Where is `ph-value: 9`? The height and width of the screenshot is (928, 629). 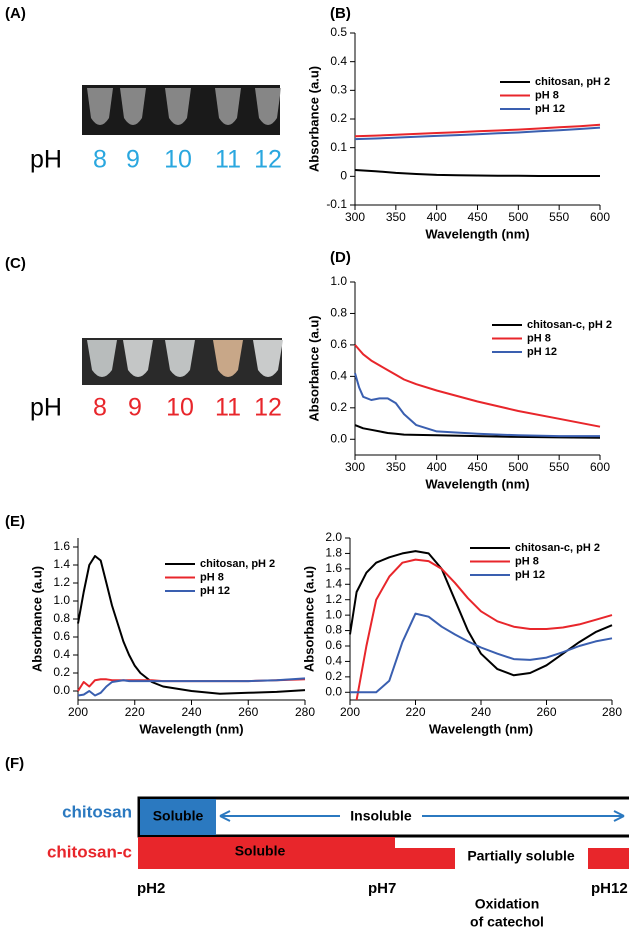
ph-value: 9 is located at coordinates (135, 408).